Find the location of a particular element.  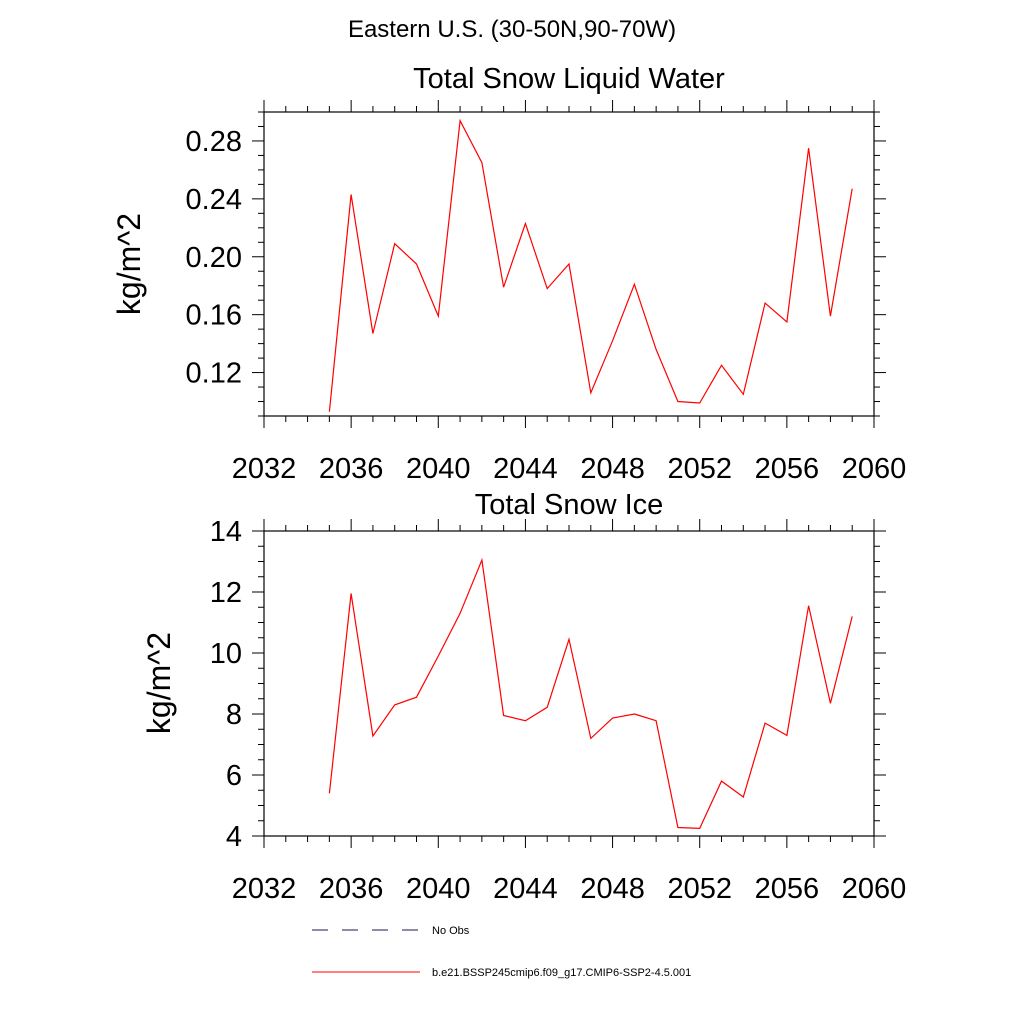

chart-title: Total Snow Ice is located at coordinates (569, 505).